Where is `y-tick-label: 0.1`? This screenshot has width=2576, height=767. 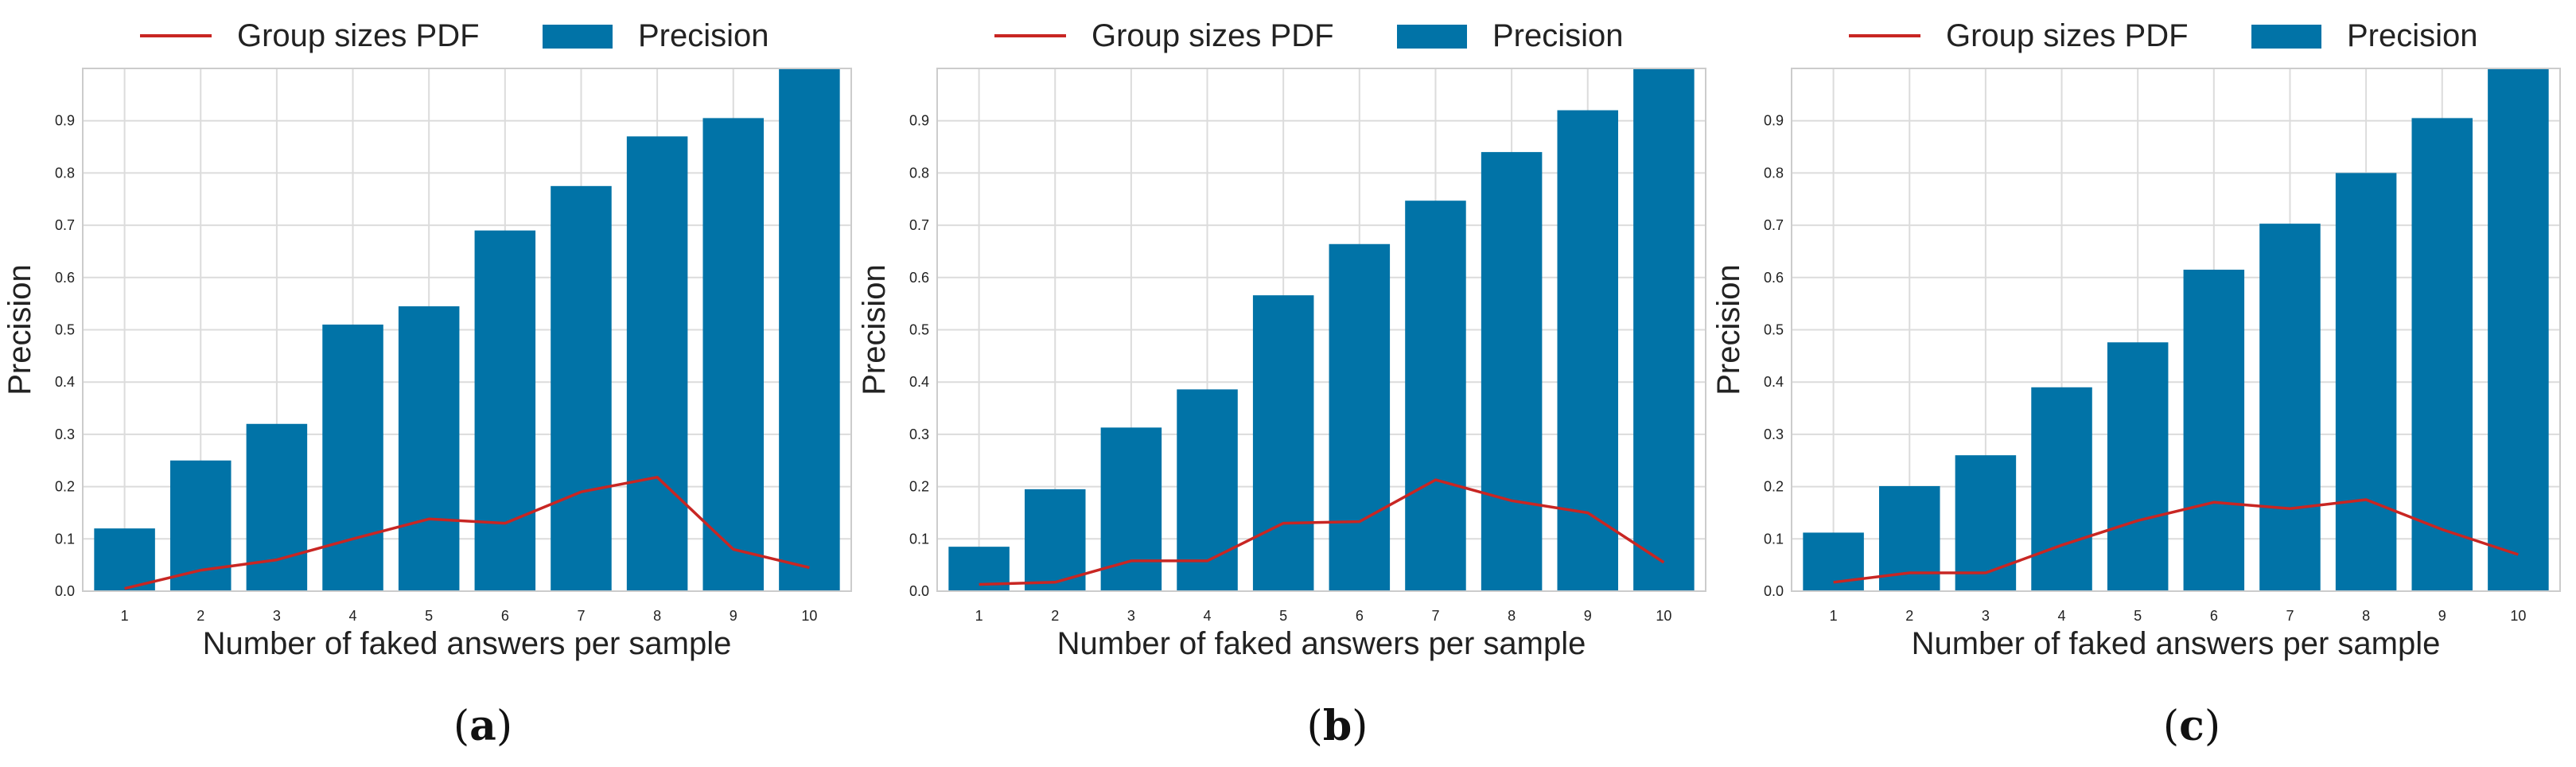
y-tick-label: 0.1 is located at coordinates (65, 539).